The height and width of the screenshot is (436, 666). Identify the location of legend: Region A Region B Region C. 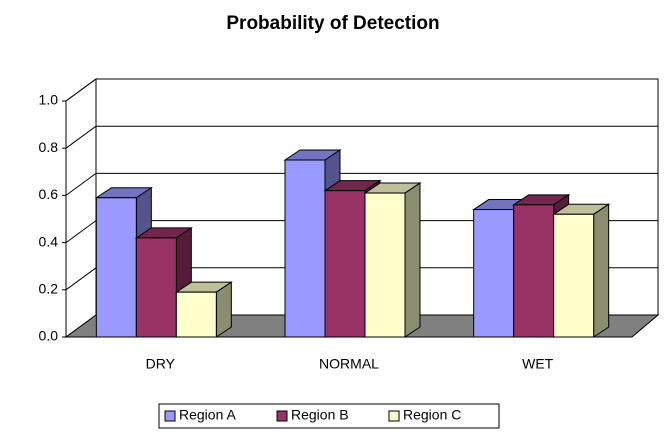
(329, 416).